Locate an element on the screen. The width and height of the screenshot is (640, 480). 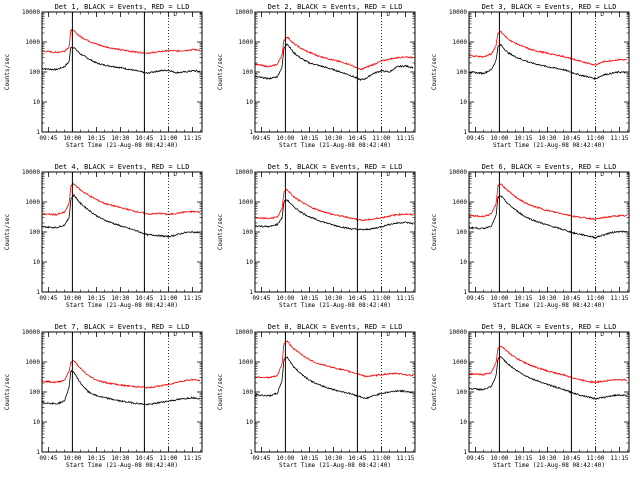
panel-title: Det 5, BLACK = Events, RED = LLD is located at coordinates (335, 167).